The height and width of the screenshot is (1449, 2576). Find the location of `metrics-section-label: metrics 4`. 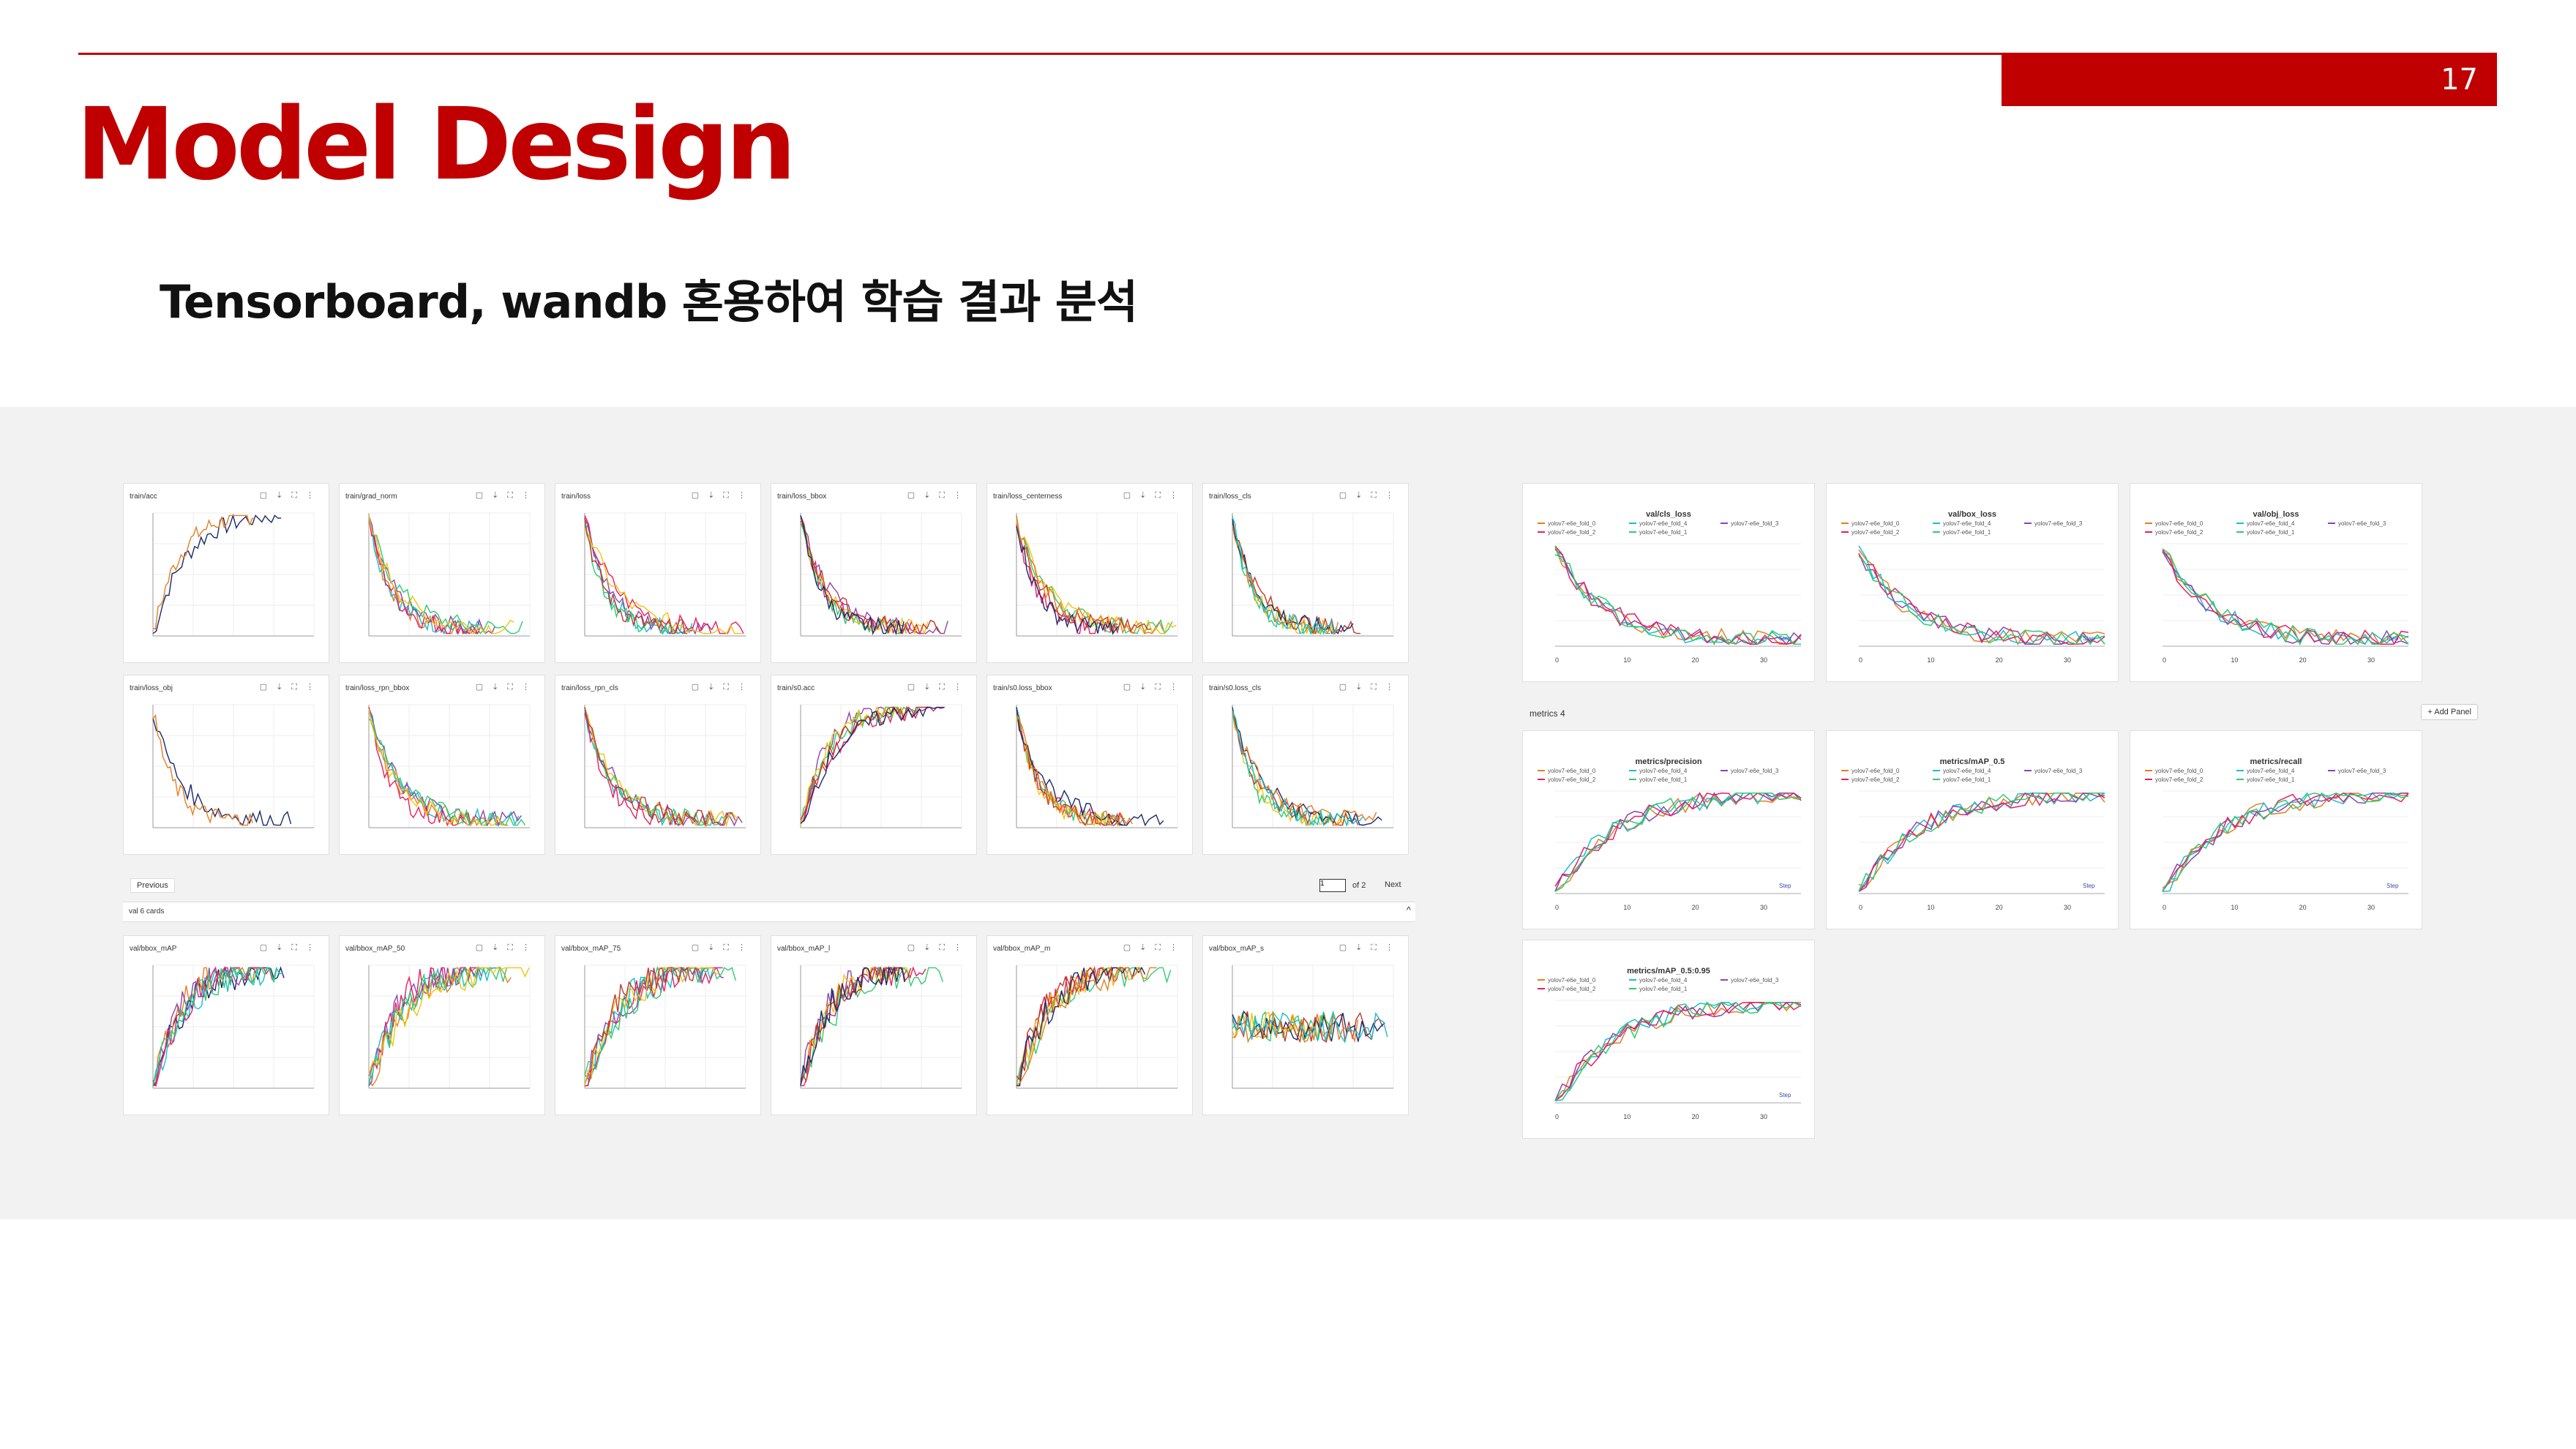

metrics-section-label: metrics 4 is located at coordinates (1547, 713).